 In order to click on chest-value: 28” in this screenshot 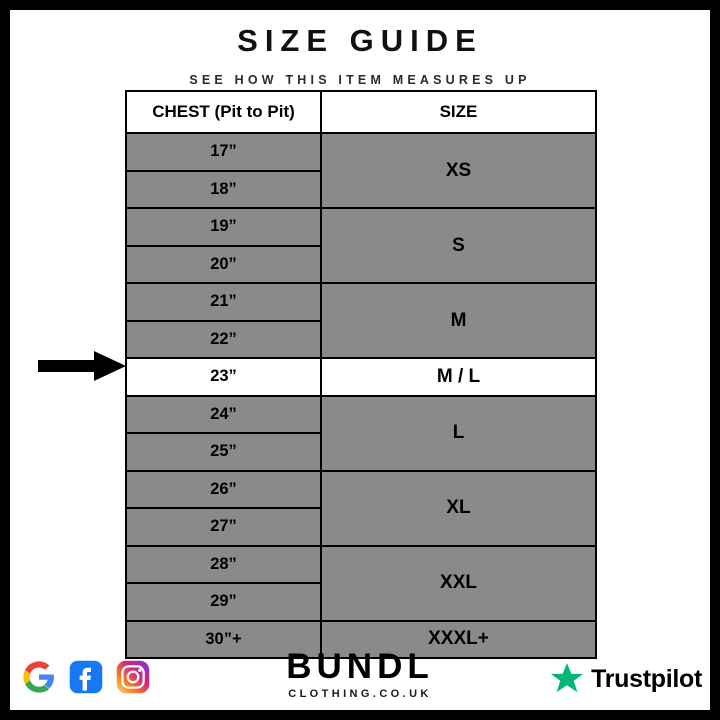, I will do `click(223, 564)`.